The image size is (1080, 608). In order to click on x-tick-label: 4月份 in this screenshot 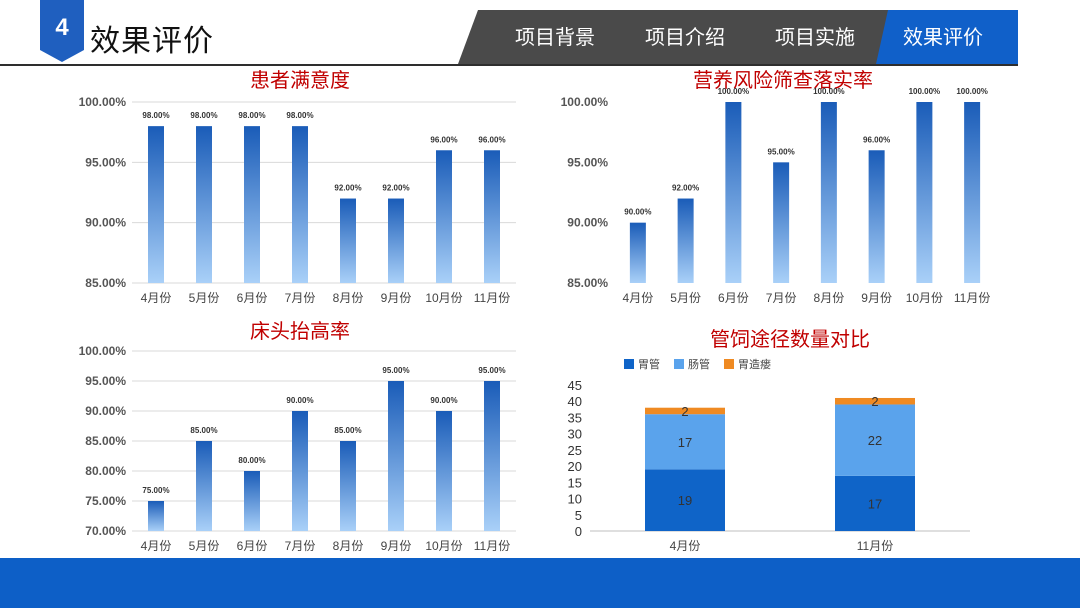, I will do `click(156, 298)`.